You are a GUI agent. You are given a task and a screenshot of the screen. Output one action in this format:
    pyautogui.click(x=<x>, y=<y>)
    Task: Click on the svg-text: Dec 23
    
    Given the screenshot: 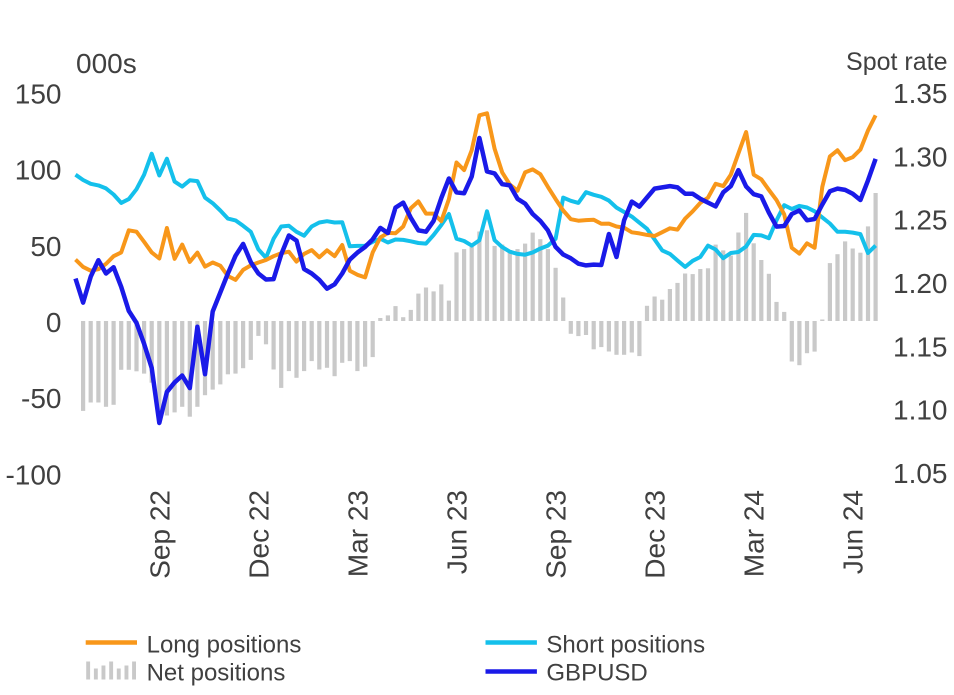 What is the action you would take?
    pyautogui.click(x=655, y=534)
    